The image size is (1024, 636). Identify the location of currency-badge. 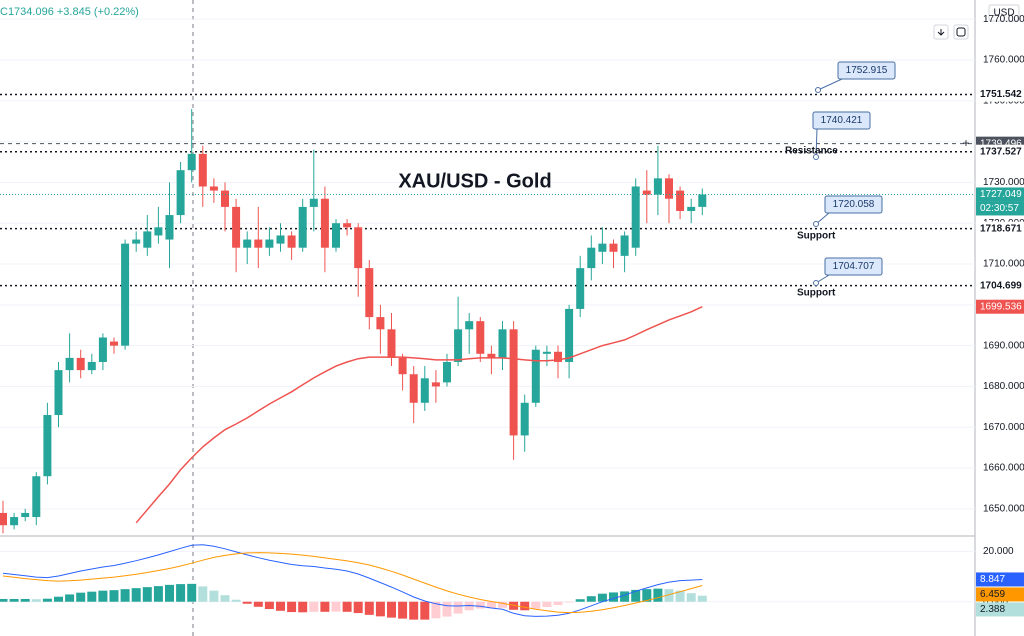
(1004, 13).